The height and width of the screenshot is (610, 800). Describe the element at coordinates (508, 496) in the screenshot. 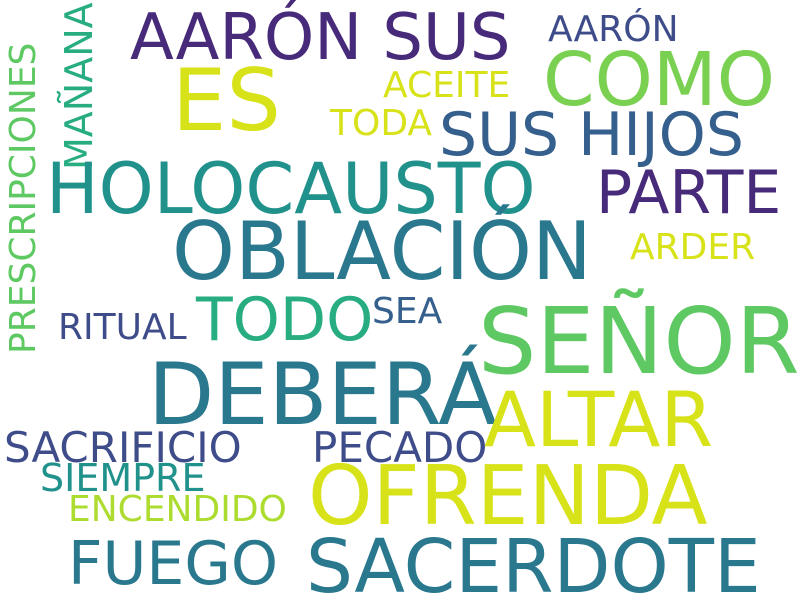

I see `word-ofrenda: OFRENDA` at that location.